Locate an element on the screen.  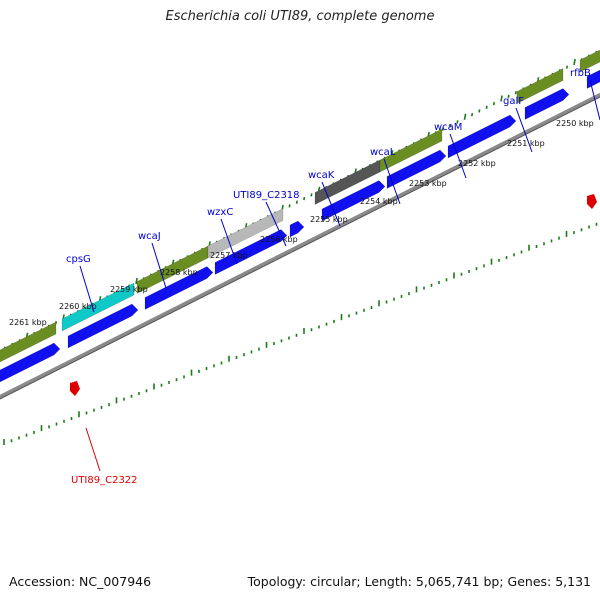
gene-label: wcaK is located at coordinates (321, 175).